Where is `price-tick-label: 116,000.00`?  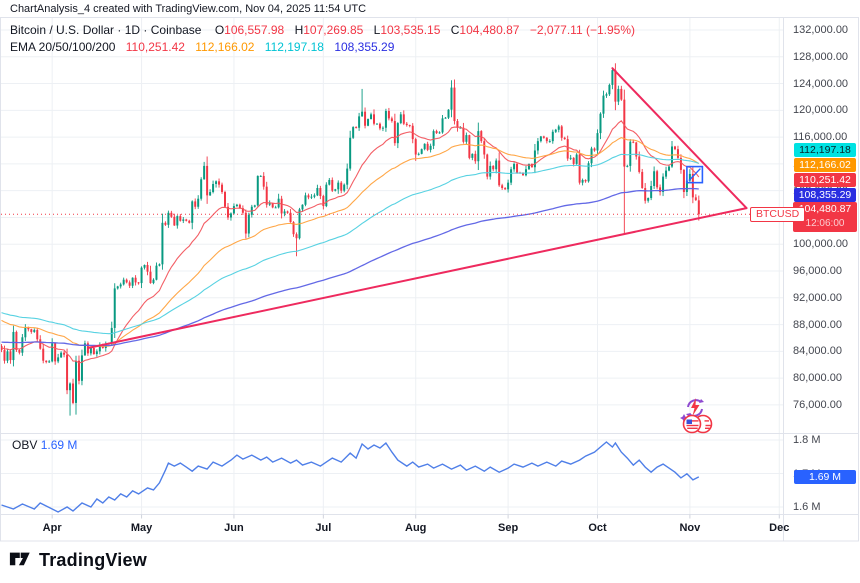
price-tick-label: 116,000.00 is located at coordinates (820, 137).